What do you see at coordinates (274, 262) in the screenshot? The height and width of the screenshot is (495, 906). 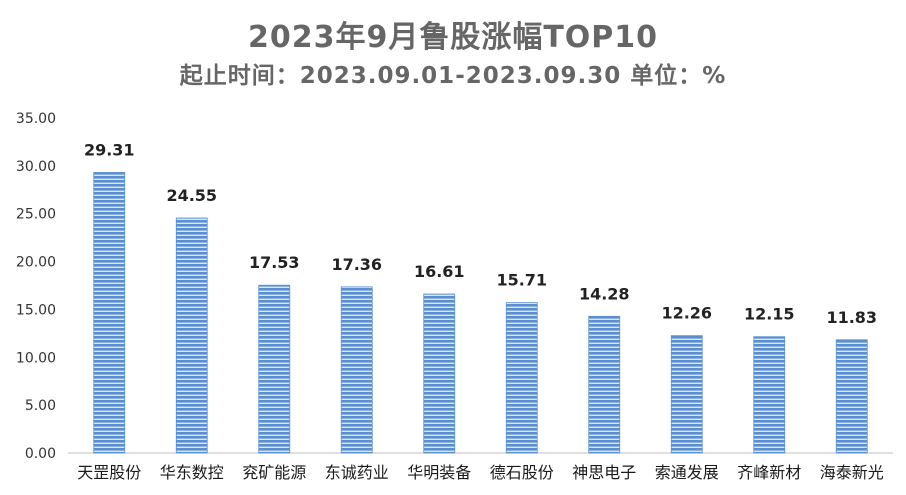 I see `data-label: 17.53` at bounding box center [274, 262].